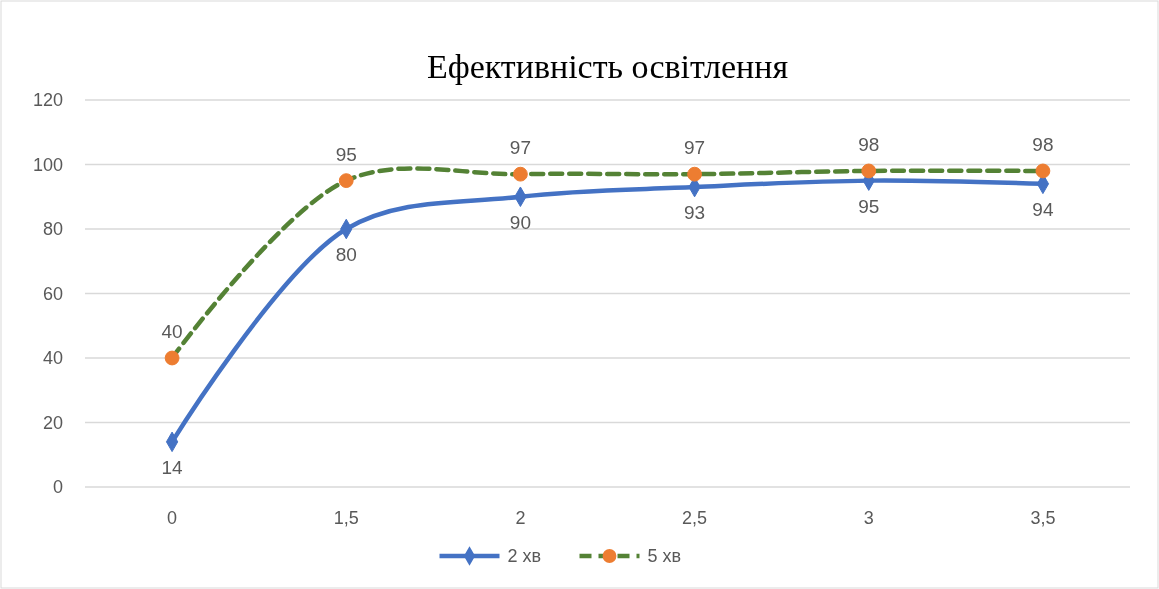  Describe the element at coordinates (52, 293) in the screenshot. I see `y-tick-label: 60` at that location.